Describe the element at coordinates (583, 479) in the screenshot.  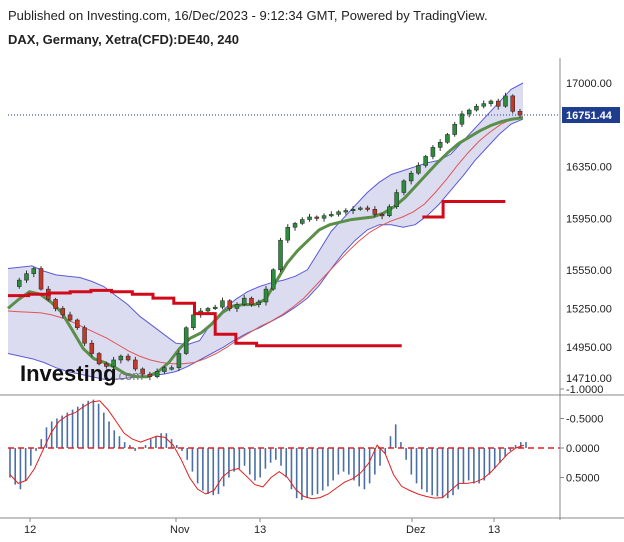
I see `macd-tick-label: 0.5000` at that location.